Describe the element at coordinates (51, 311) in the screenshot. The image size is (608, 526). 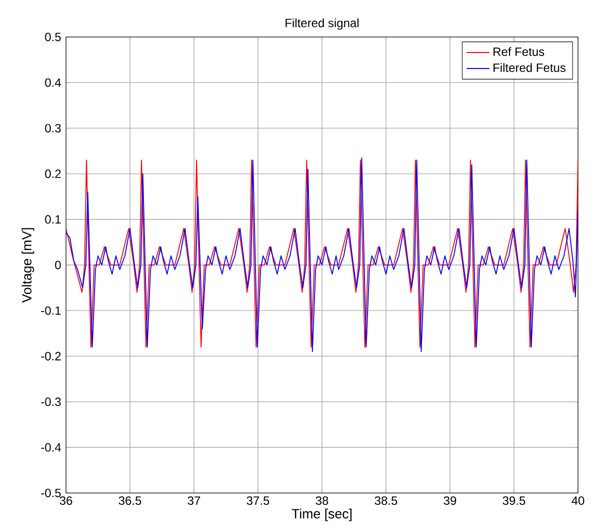
I see `y-tick-label: -0.1` at that location.